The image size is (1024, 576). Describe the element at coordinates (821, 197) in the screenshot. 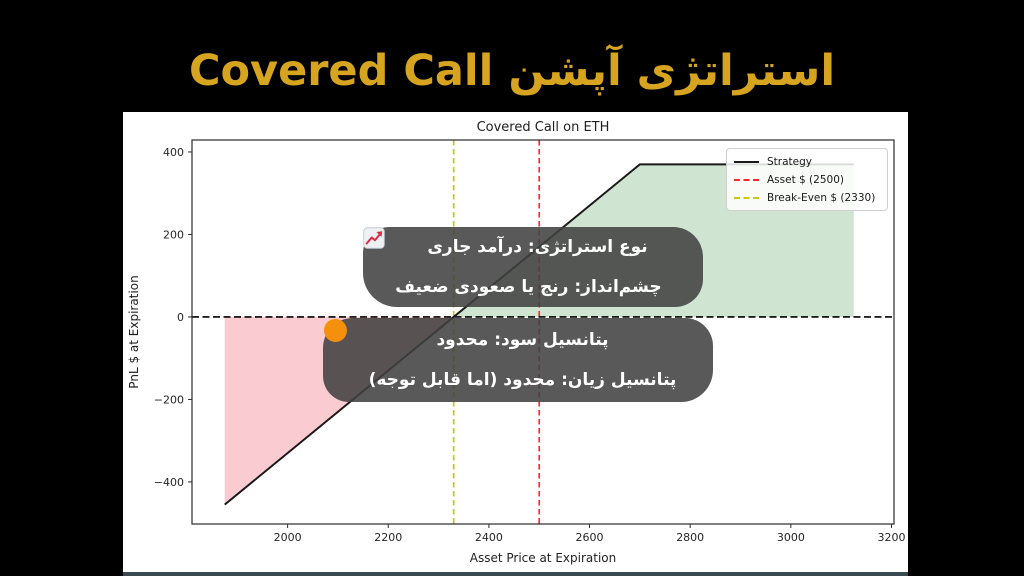

I see `legend-label: Break-Even $ (2330)` at that location.